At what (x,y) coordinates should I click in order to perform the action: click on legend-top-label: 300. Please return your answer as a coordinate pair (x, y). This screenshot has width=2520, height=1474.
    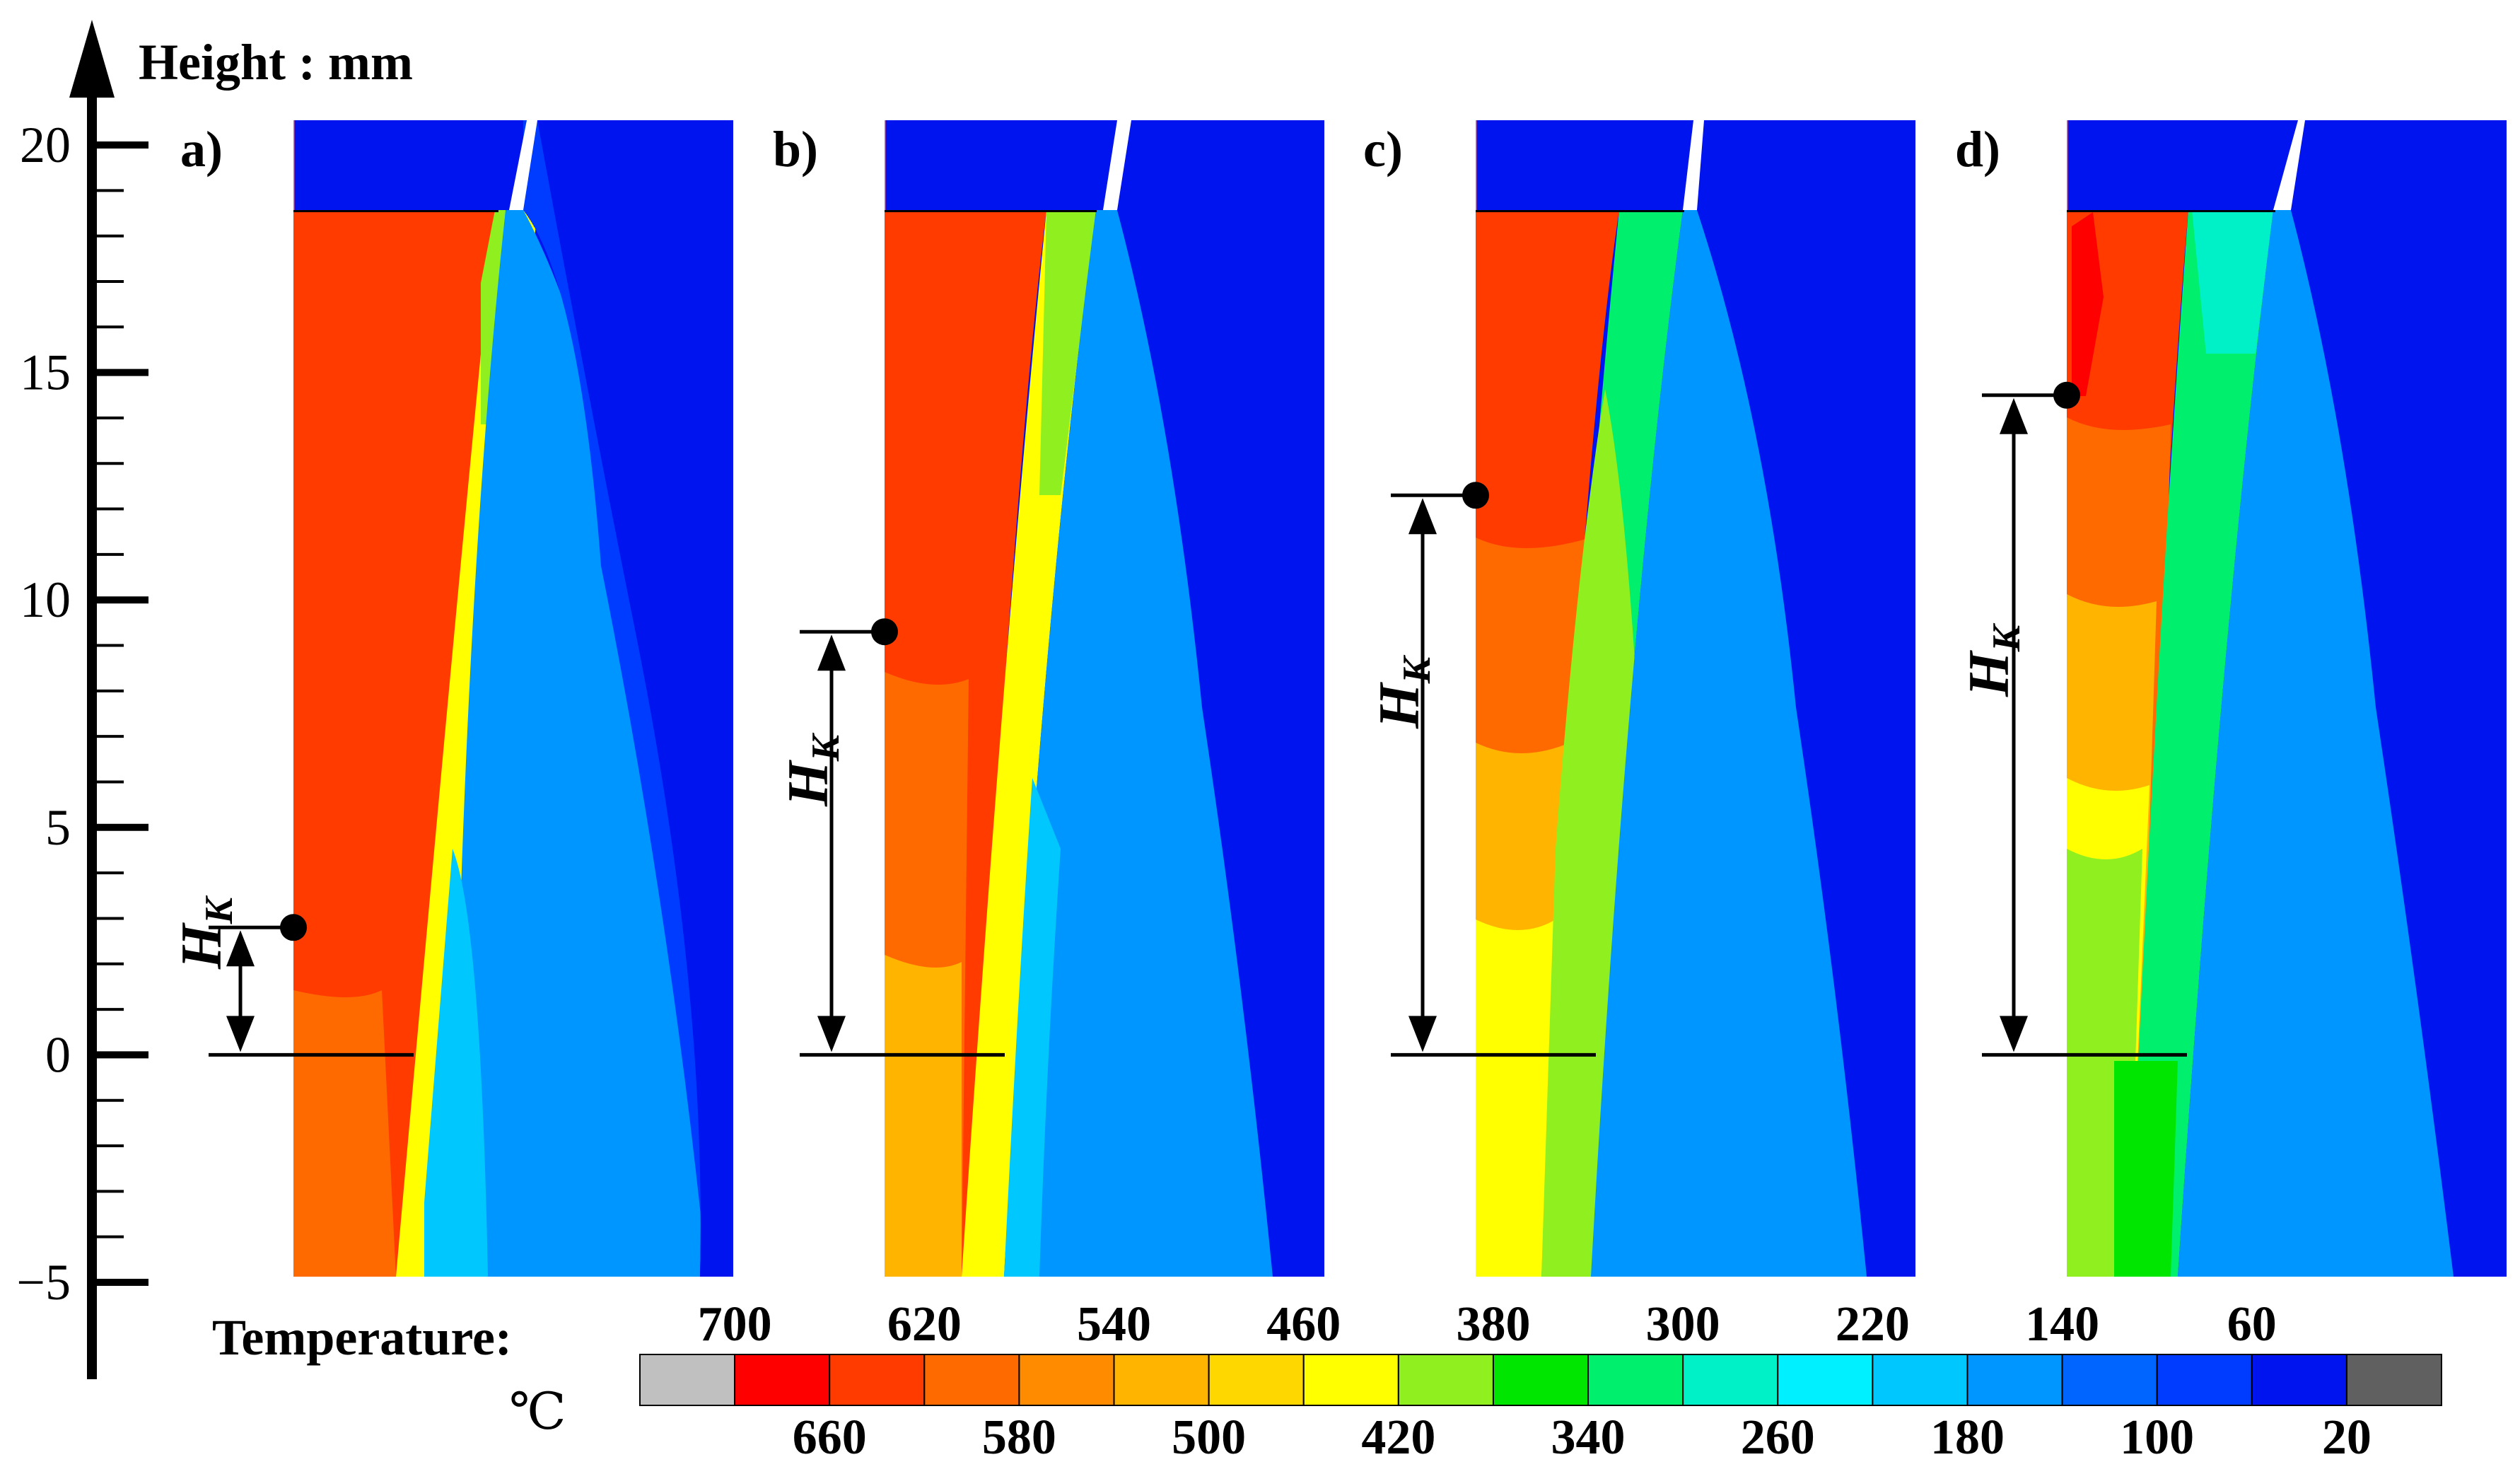
    Looking at the image, I should click on (1683, 1324).